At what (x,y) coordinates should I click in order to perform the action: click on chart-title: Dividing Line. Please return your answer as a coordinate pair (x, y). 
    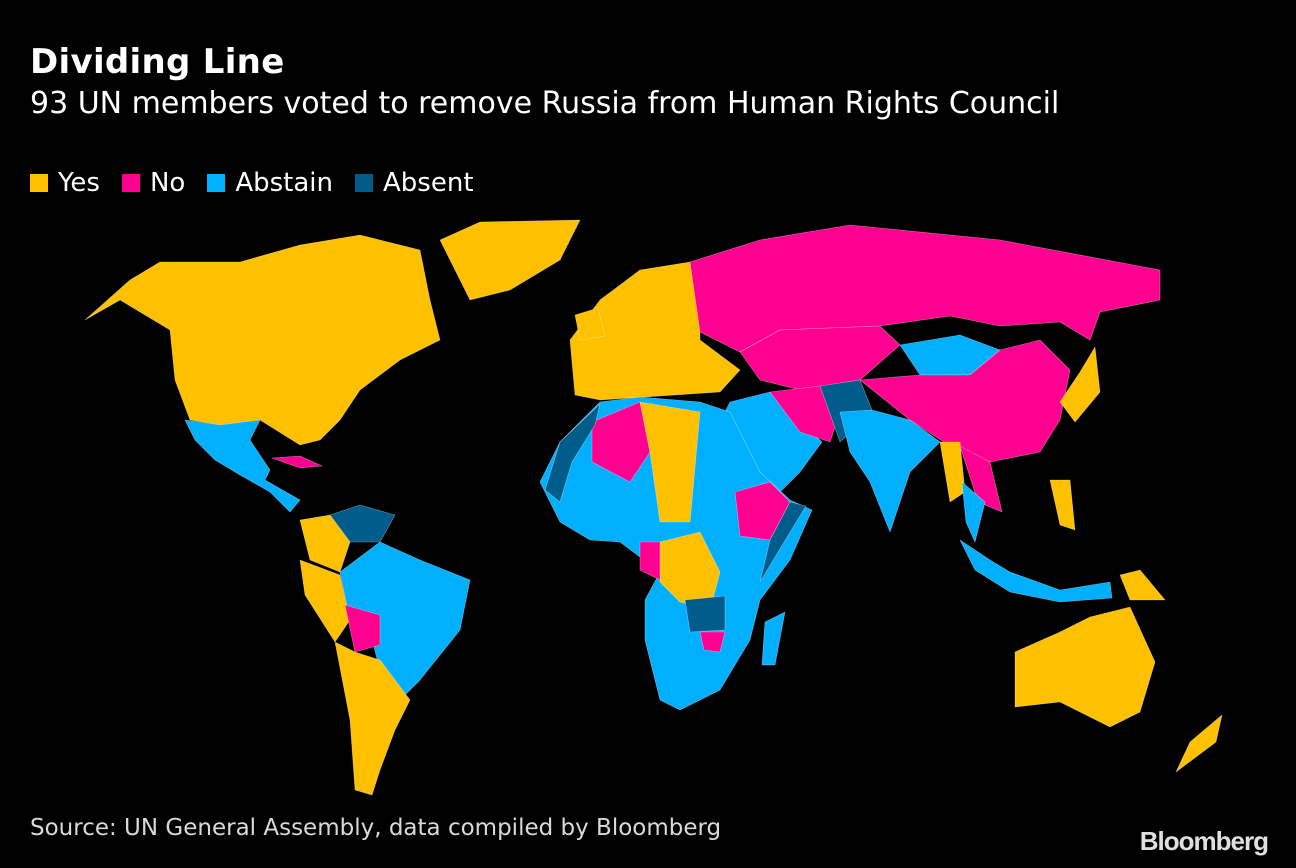
    Looking at the image, I should click on (157, 62).